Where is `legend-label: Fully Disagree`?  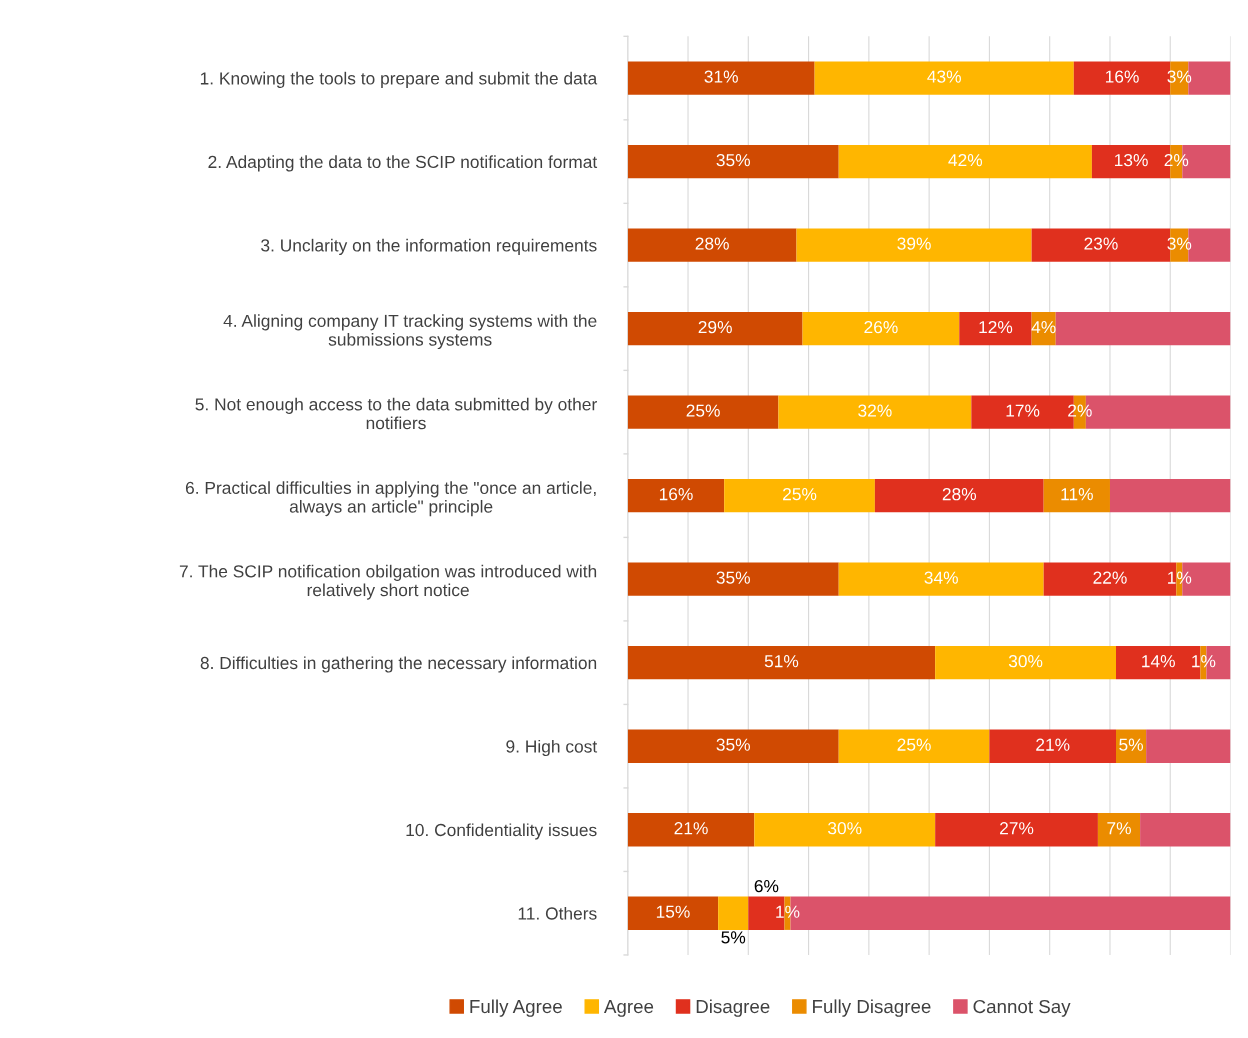 legend-label: Fully Disagree is located at coordinates (872, 1008).